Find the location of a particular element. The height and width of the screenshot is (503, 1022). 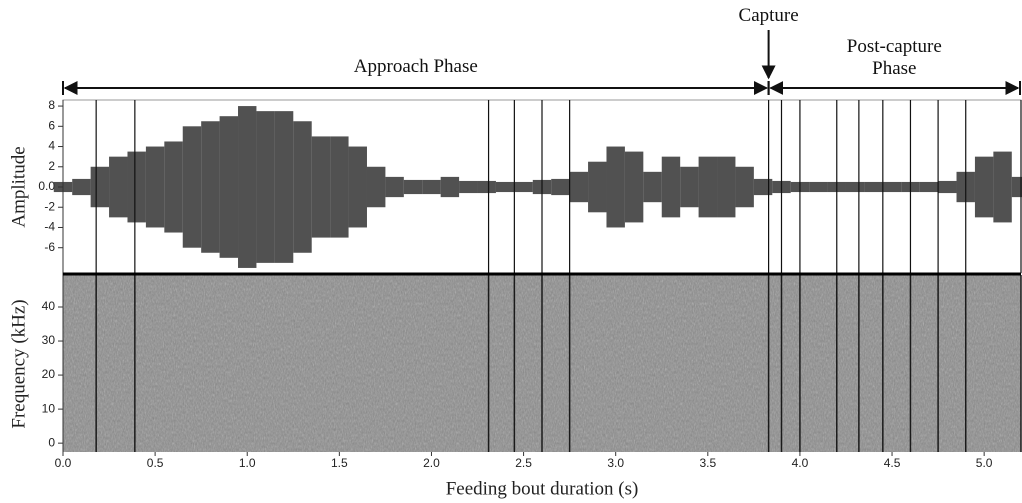

y-tick-label: 10 is located at coordinates (49, 408).